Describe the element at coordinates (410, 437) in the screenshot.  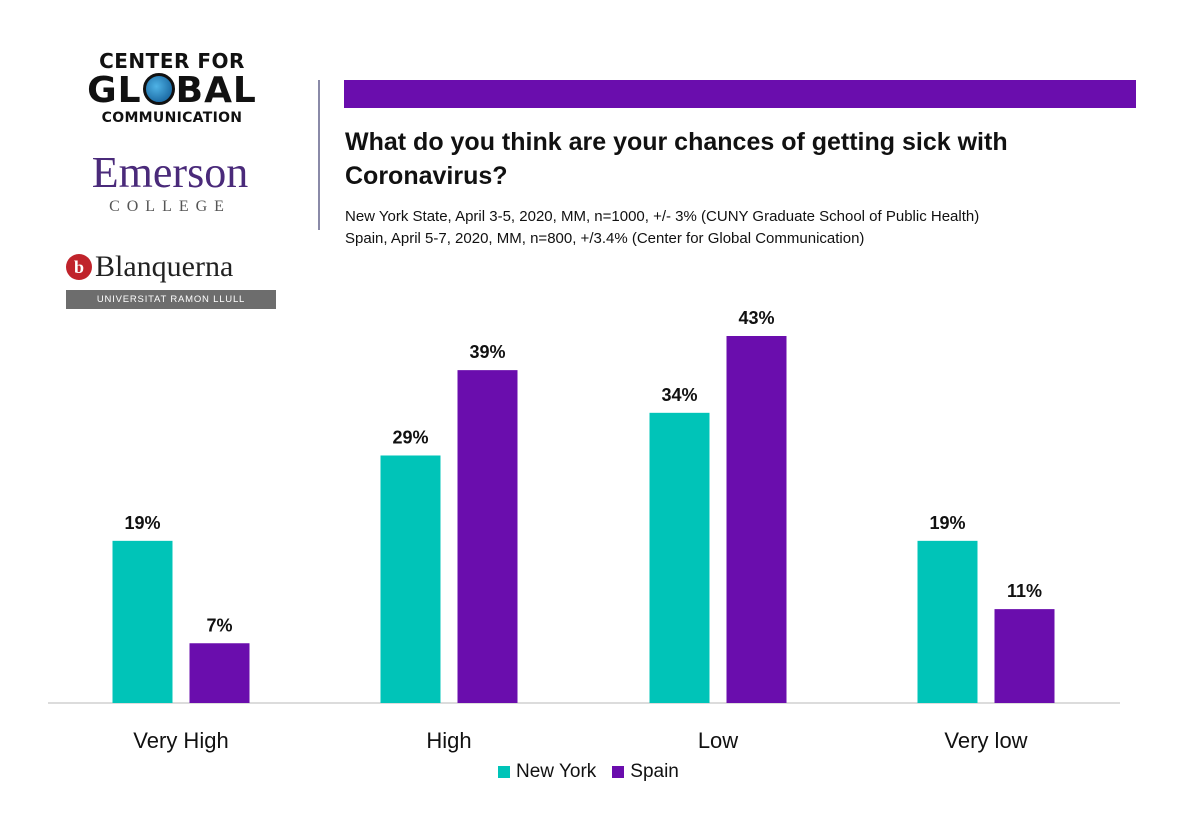
I see `data-label-new-york-high: 29%` at that location.